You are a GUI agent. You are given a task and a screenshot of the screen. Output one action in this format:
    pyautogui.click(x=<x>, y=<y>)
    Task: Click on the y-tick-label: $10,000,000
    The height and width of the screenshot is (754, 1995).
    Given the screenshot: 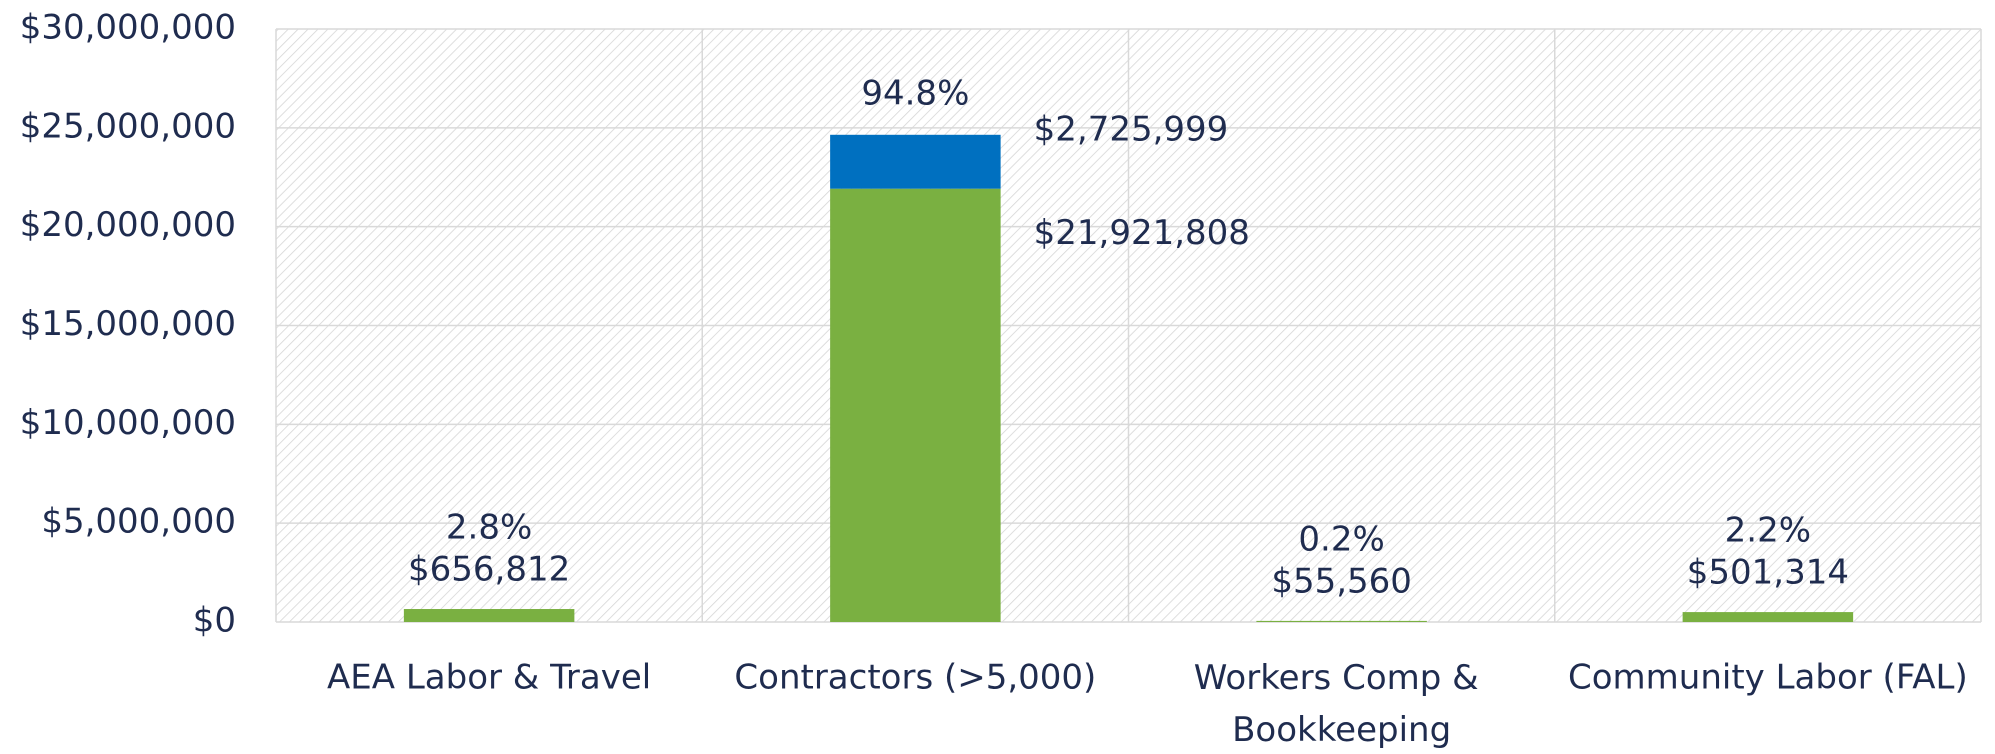 What is the action you would take?
    pyautogui.click(x=128, y=423)
    